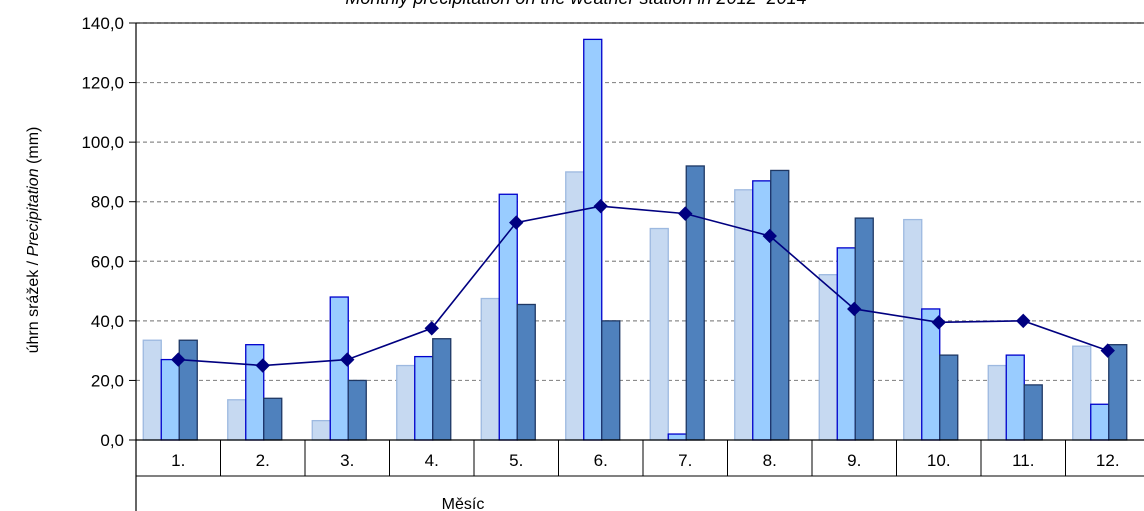 The width and height of the screenshot is (1144, 511). Describe the element at coordinates (685, 460) in the screenshot. I see `x-tick-label: 7.` at that location.